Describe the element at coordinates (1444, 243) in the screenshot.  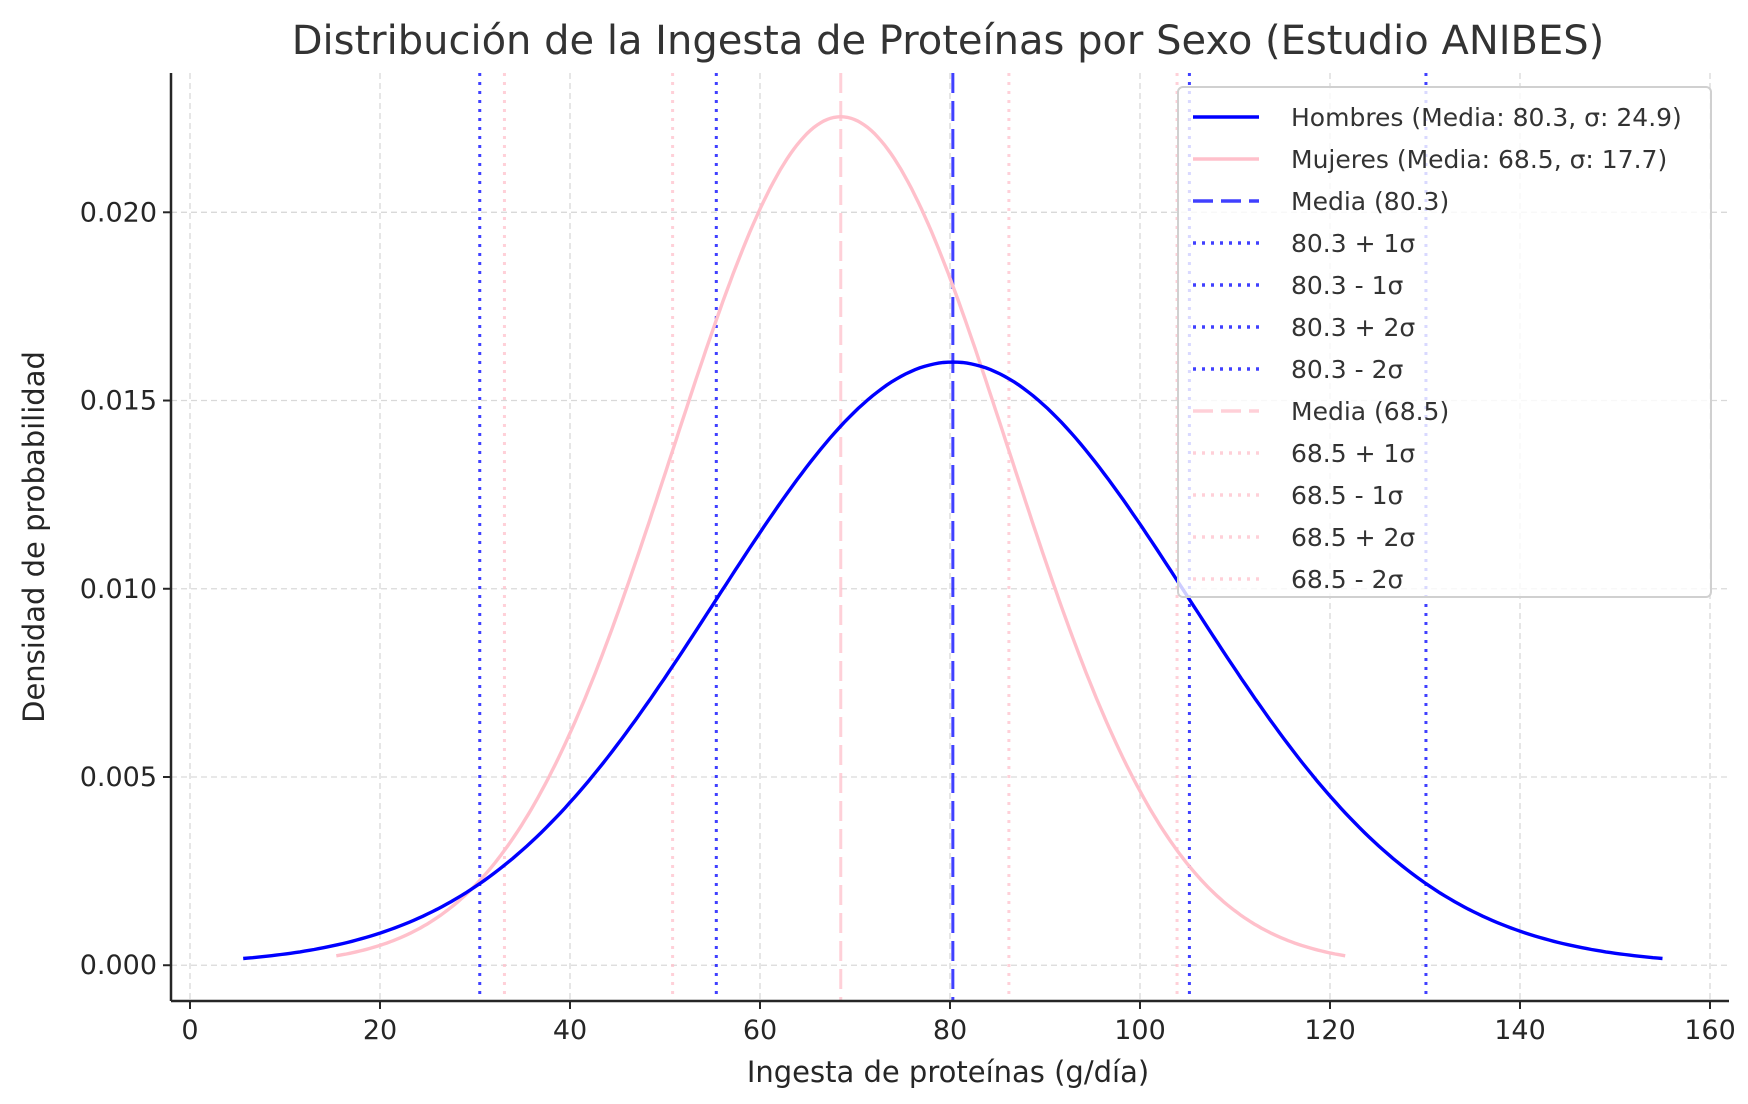
I see `legend-item: 80.3 + 1σ` at that location.